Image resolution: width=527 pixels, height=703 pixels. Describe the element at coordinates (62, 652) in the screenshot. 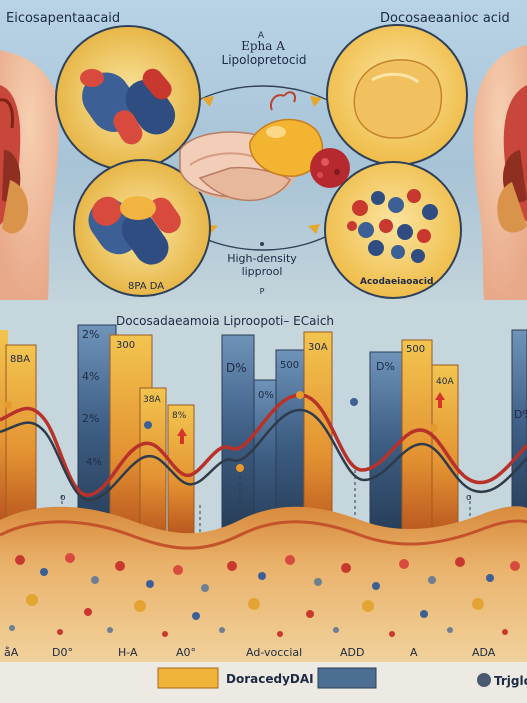

I see `axis-label: D0°` at that location.